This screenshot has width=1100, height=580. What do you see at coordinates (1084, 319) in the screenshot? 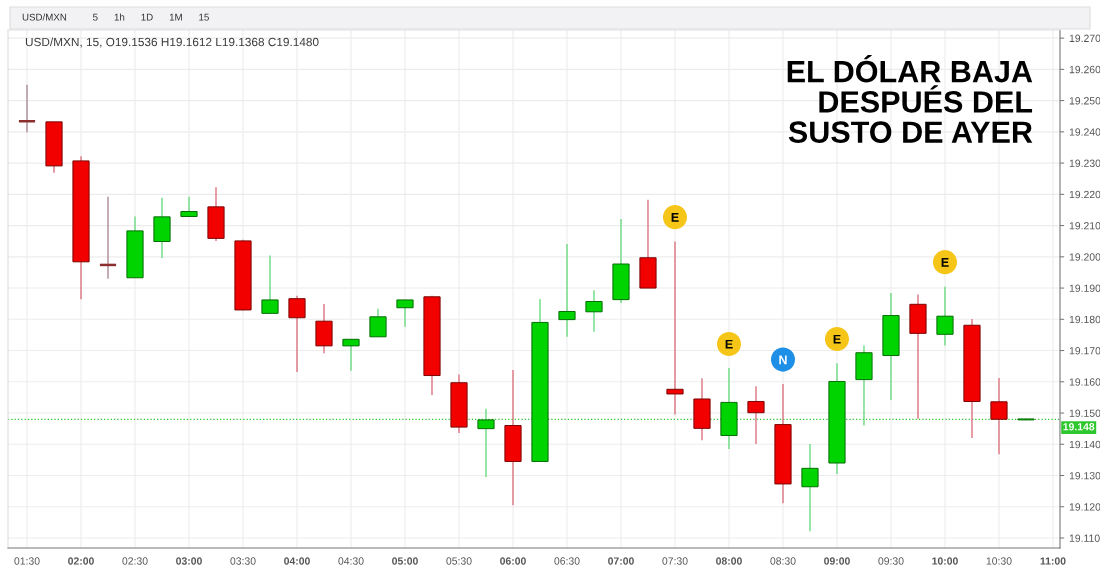
I see `y-tick-label: 19.180` at bounding box center [1084, 319].